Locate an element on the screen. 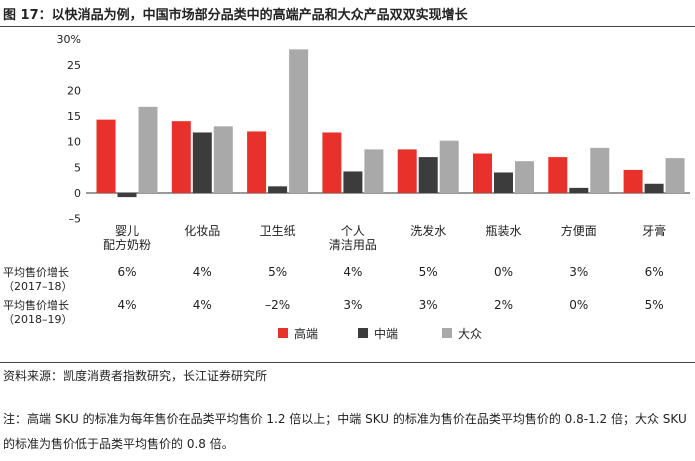  source-divider is located at coordinates (347, 362).